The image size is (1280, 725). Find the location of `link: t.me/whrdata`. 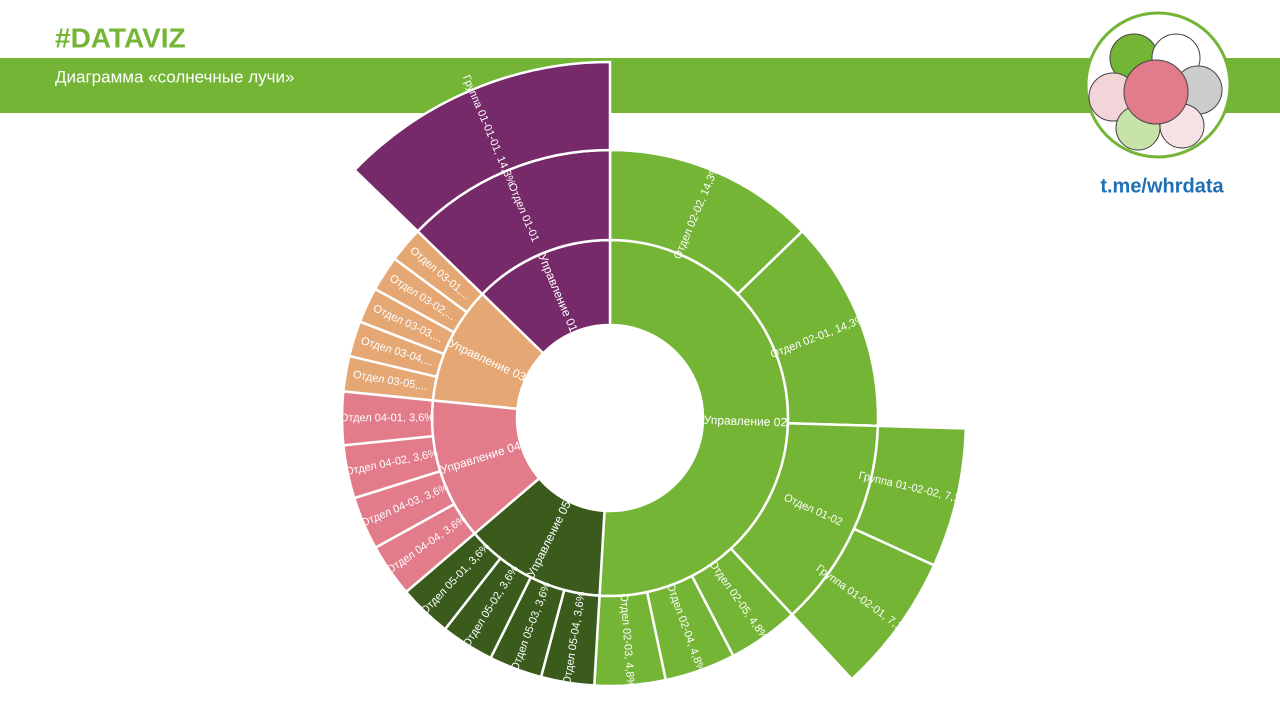

link: t.me/whrdata is located at coordinates (1162, 186).